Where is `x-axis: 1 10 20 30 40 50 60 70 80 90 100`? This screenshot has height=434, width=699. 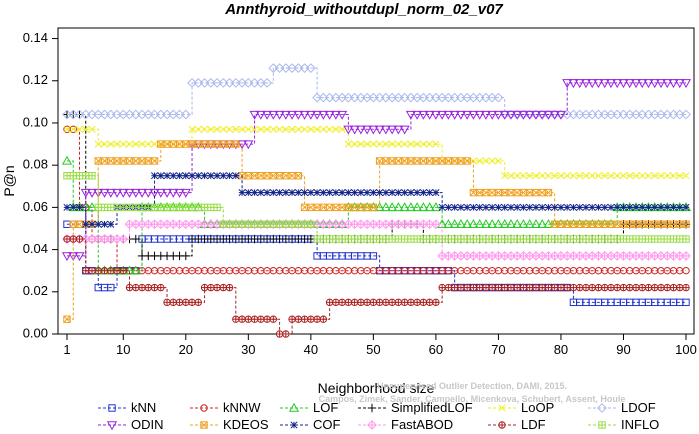
x-axis: 1 10 20 30 40 50 60 70 80 90 100 is located at coordinates (380, 345).